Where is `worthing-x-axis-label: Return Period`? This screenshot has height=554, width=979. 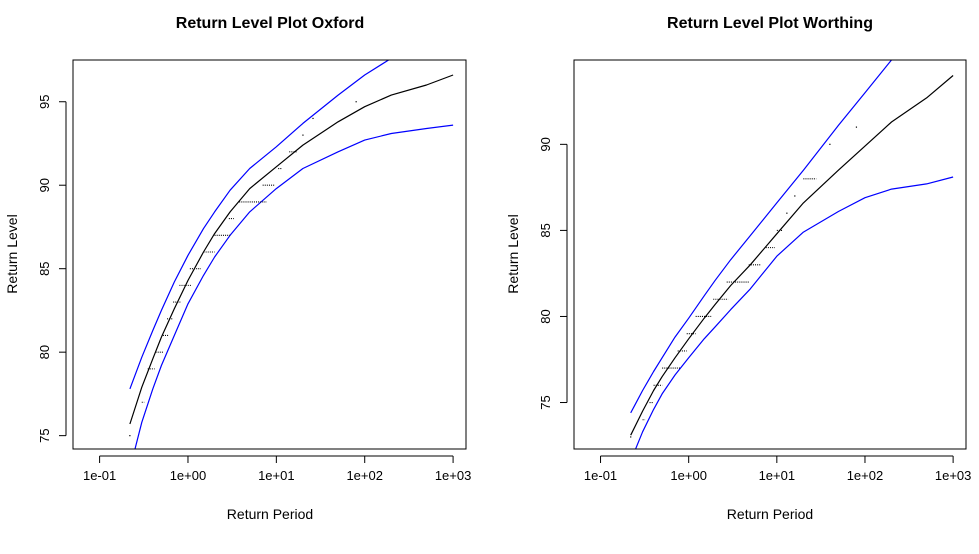 worthing-x-axis-label: Return Period is located at coordinates (770, 514).